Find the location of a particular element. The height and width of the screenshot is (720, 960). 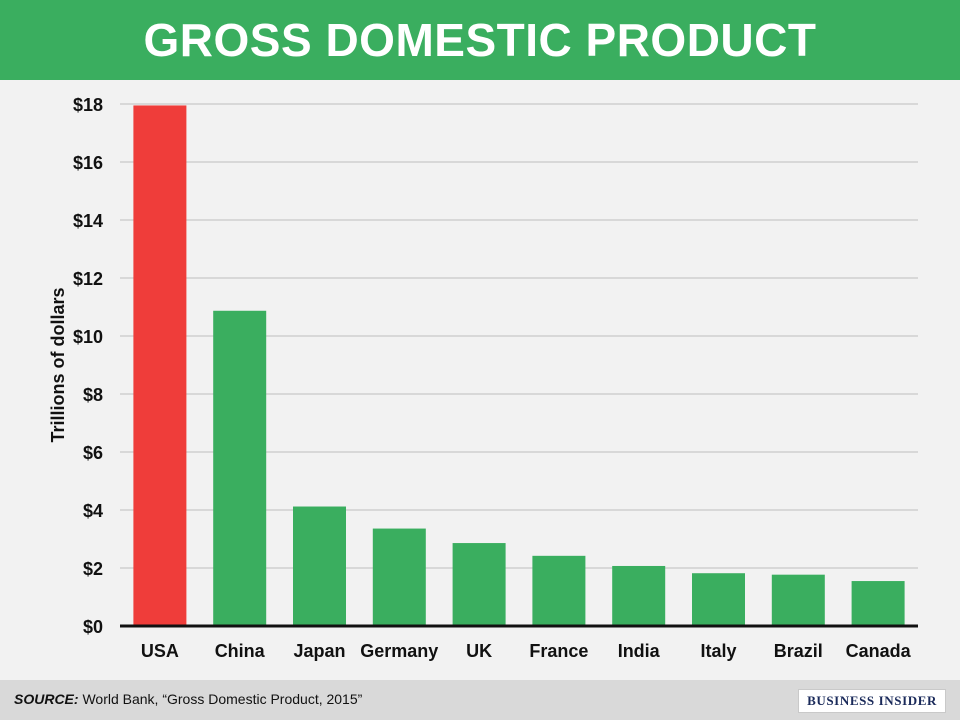

y-axis-label: Trillions of dollars is located at coordinates (58, 364).